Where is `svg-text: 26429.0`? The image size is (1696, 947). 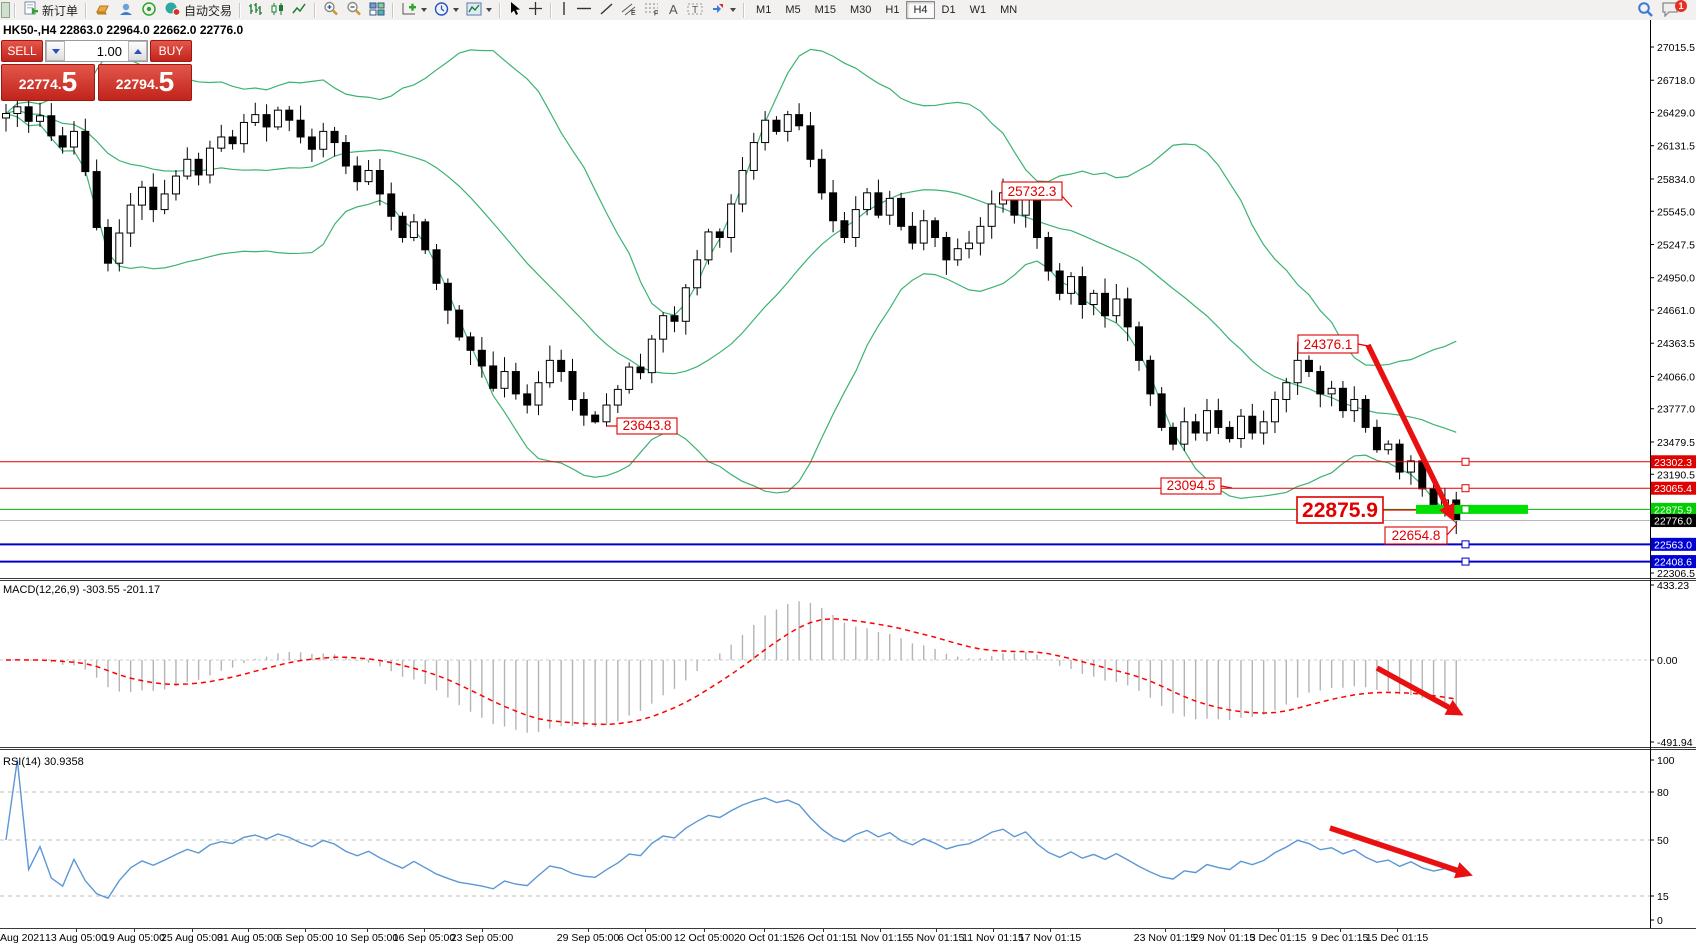
svg-text: 26429.0 is located at coordinates (1676, 114).